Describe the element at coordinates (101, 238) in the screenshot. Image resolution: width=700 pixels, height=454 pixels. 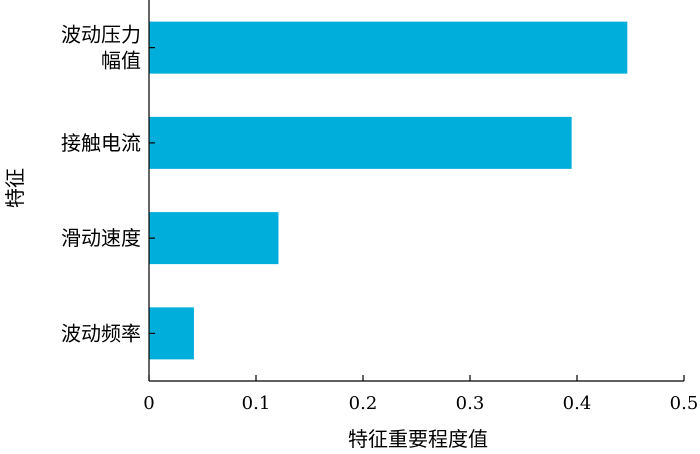
I see `y-category-label: 滑动速度` at that location.